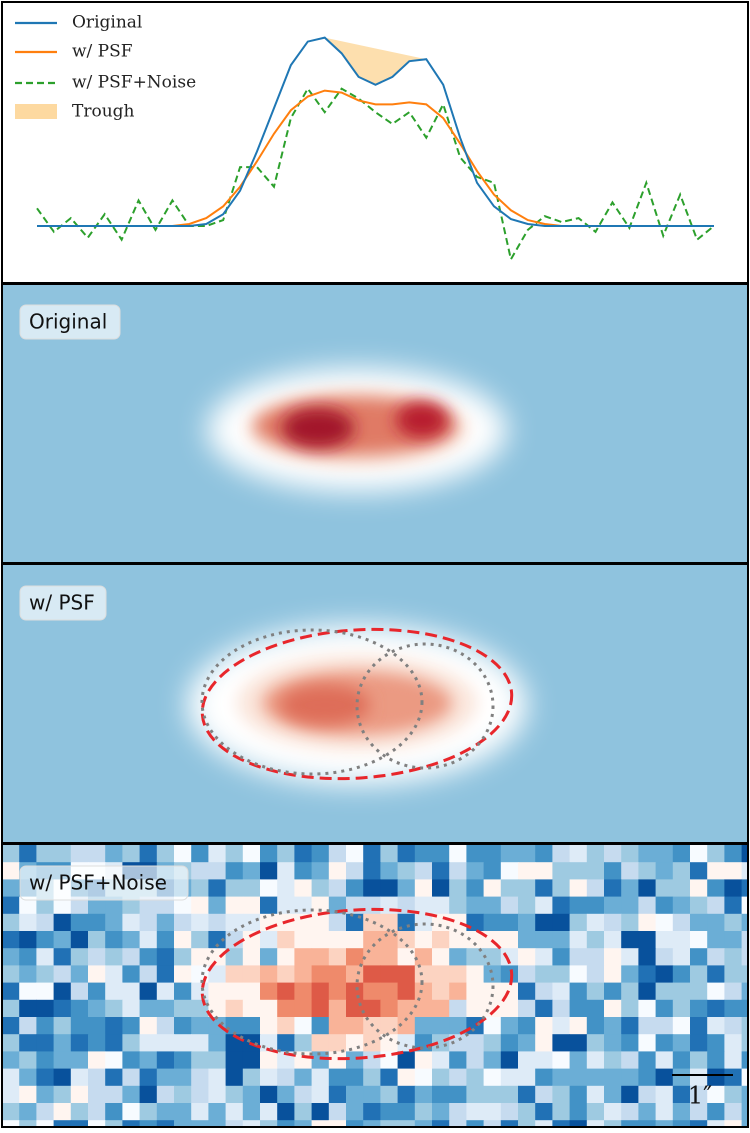  What do you see at coordinates (425, 706) in the screenshot?
I see `component-ellipse` at bounding box center [425, 706].